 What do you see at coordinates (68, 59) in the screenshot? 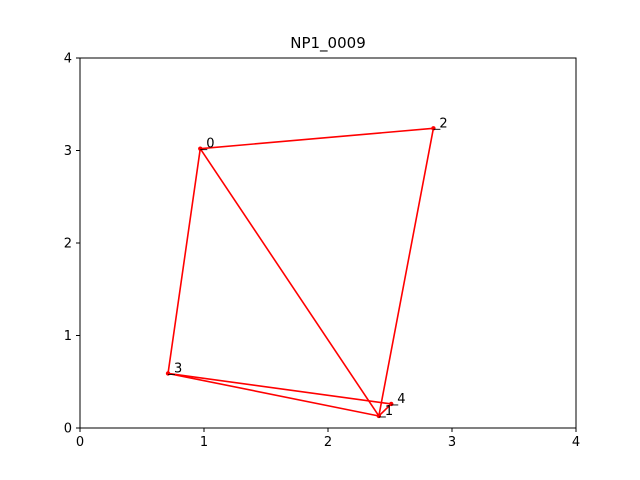
I see `y-tick-label: 4` at bounding box center [68, 59].